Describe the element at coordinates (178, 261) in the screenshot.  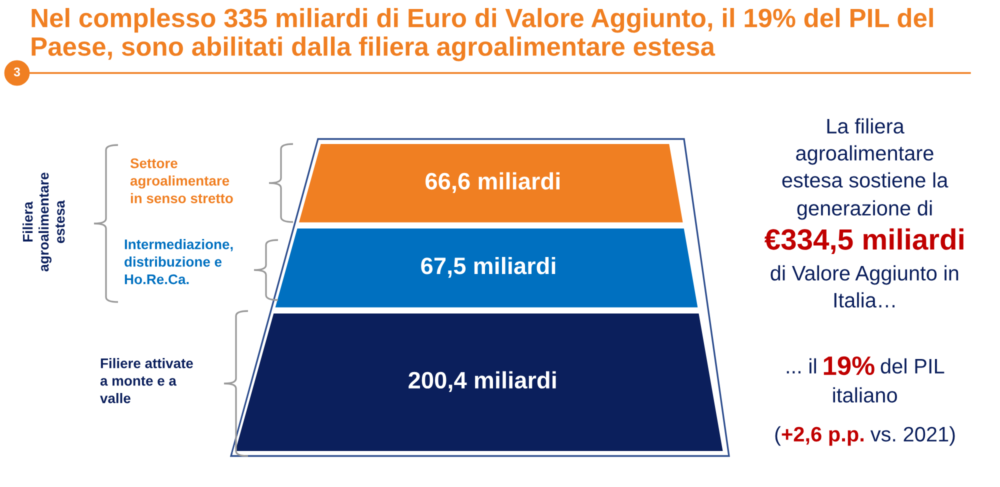
I see `category-label: Intermediazione, distribuzione e Ho.Re.Ca.` at that location.